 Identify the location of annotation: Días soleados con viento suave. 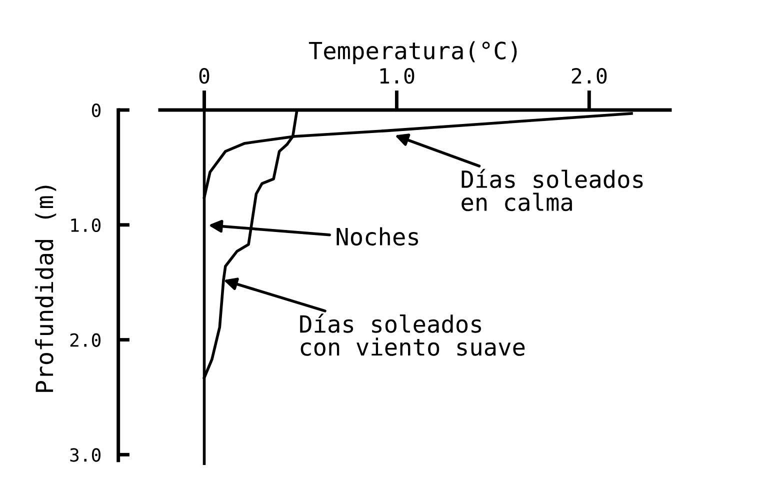
(412, 335).